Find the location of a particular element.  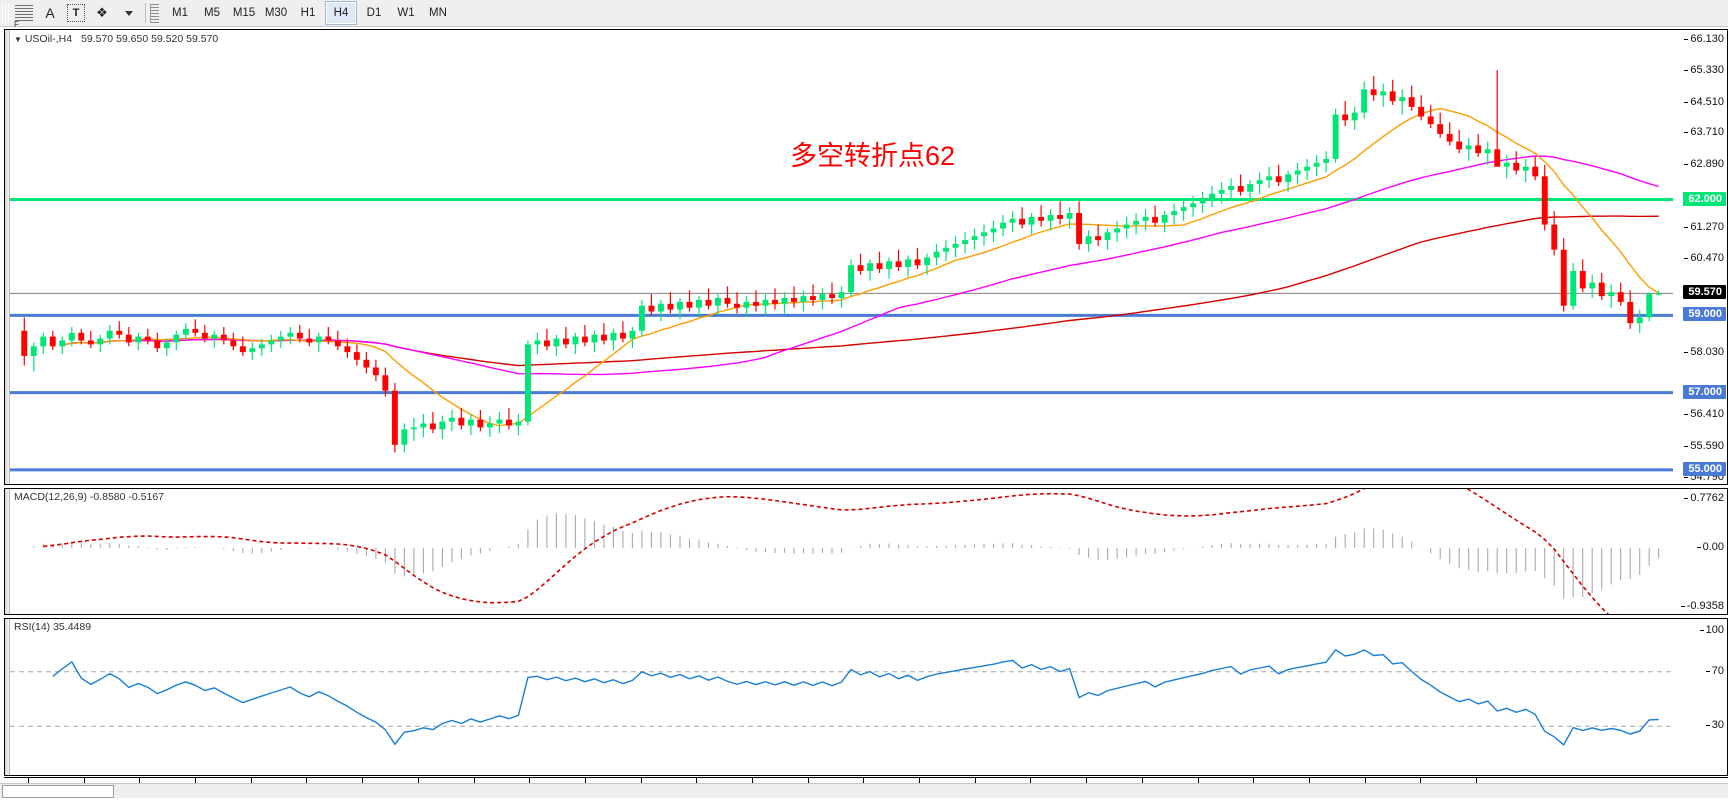

chevron-down-icon is located at coordinates (128, 13).